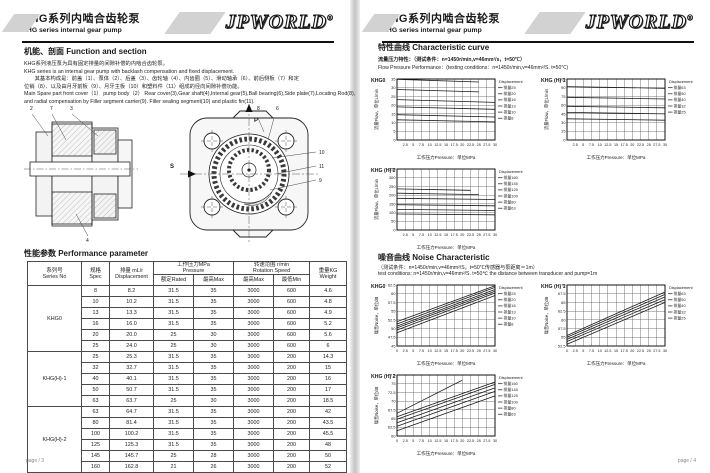 This screenshot has width=710, height=473. I want to click on table-row: 80 81.4 31.5 35 3000 200 43.5, so click(188, 423).